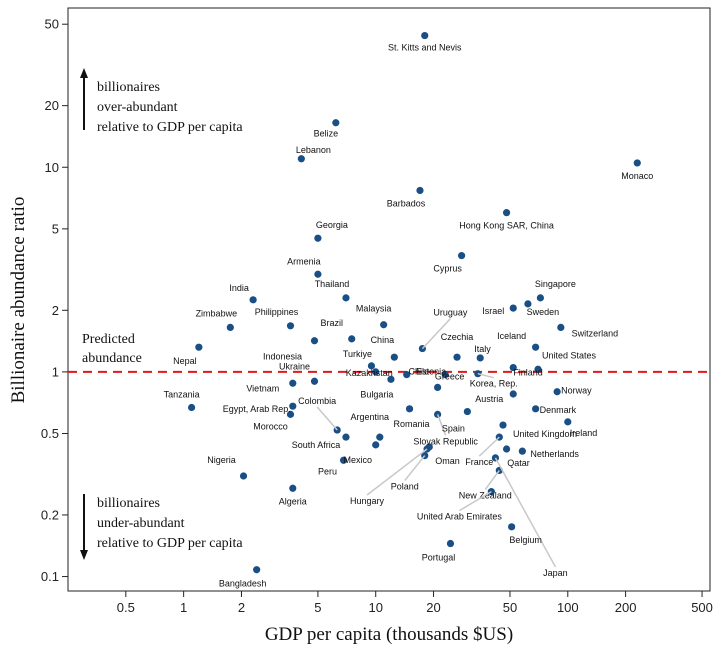 Image resolution: width=722 pixels, height=650 pixels. I want to click on point-label: Philippines, so click(277, 312).